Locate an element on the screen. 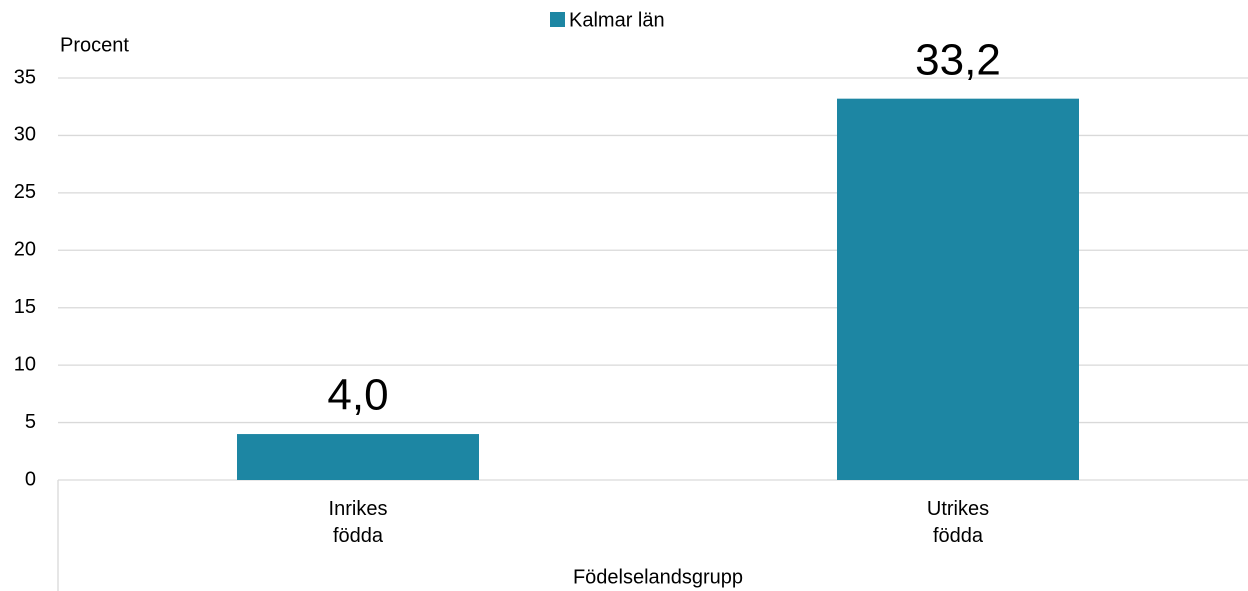 This screenshot has height=591, width=1248. x-axis-label: Födelselandsgrupp is located at coordinates (658, 577).